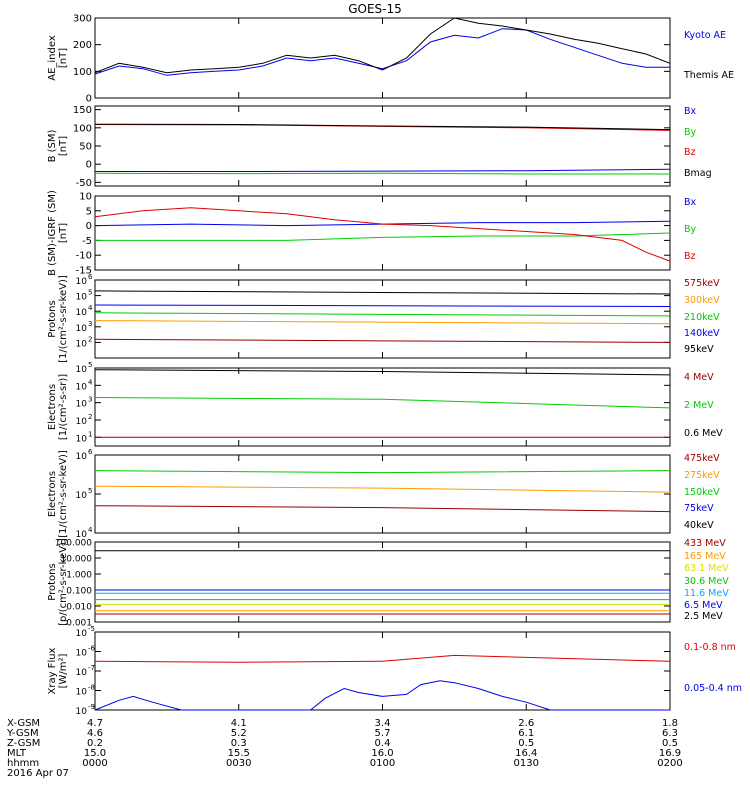 The image size is (750, 800). What do you see at coordinates (91, 707) in the screenshot?
I see `y-tick-exponent: -9` at bounding box center [91, 707].